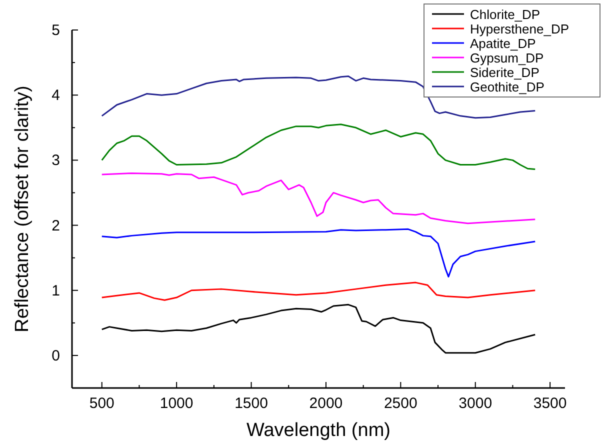 The image size is (602, 446). What do you see at coordinates (326, 403) in the screenshot?
I see `x-tick-label: 2000` at bounding box center [326, 403].